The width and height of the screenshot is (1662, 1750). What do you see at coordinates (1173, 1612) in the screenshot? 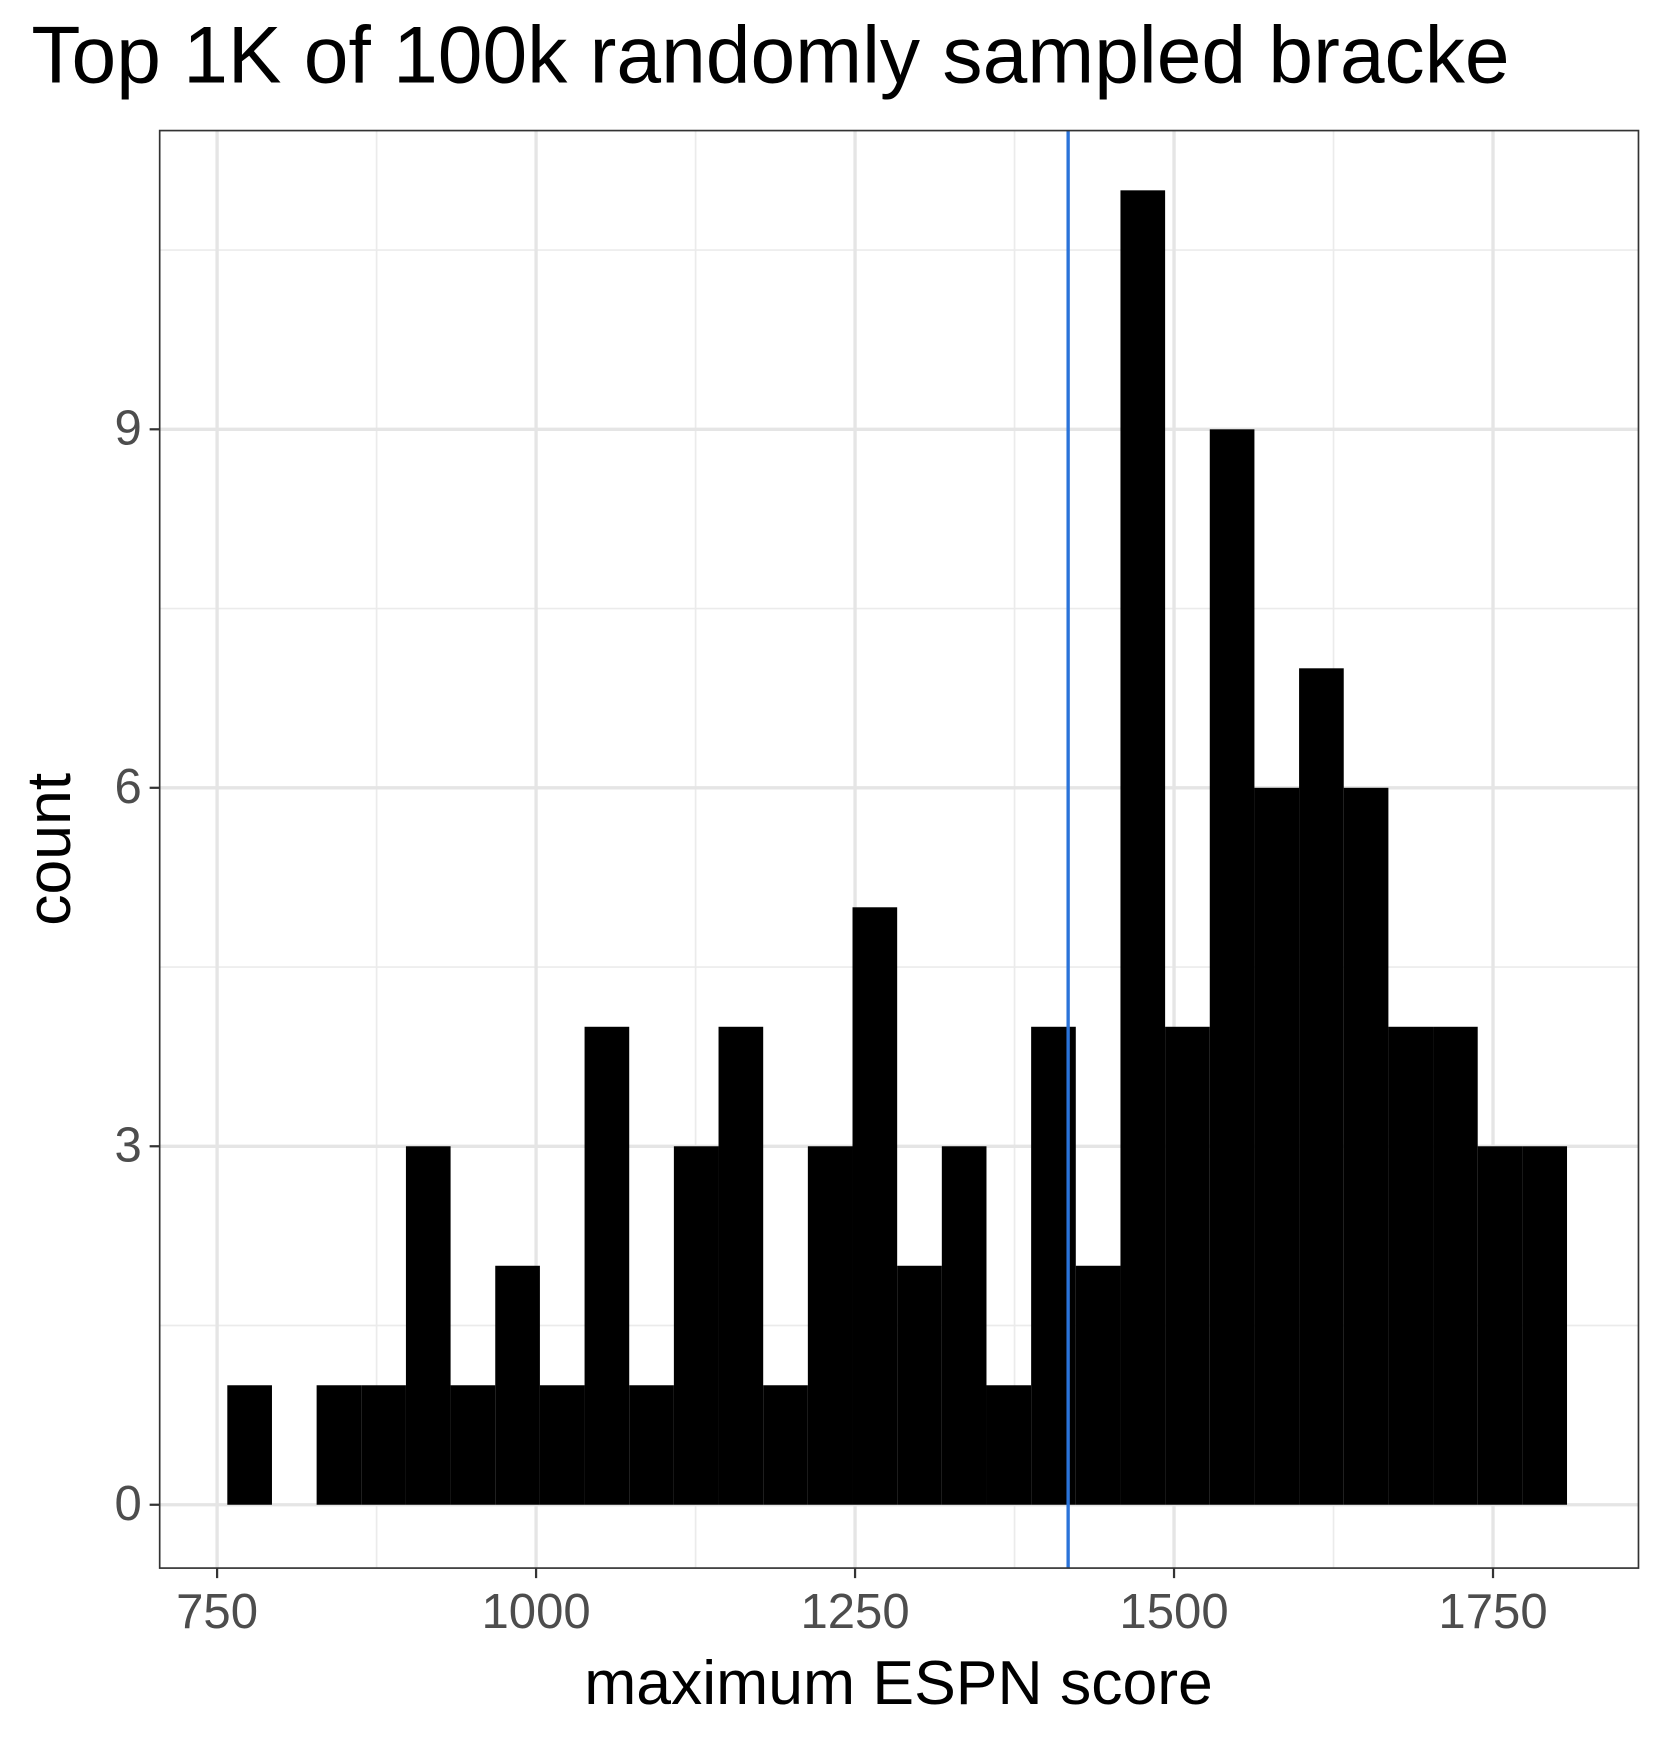
I see `x-tick-label: 1500` at bounding box center [1173, 1612].